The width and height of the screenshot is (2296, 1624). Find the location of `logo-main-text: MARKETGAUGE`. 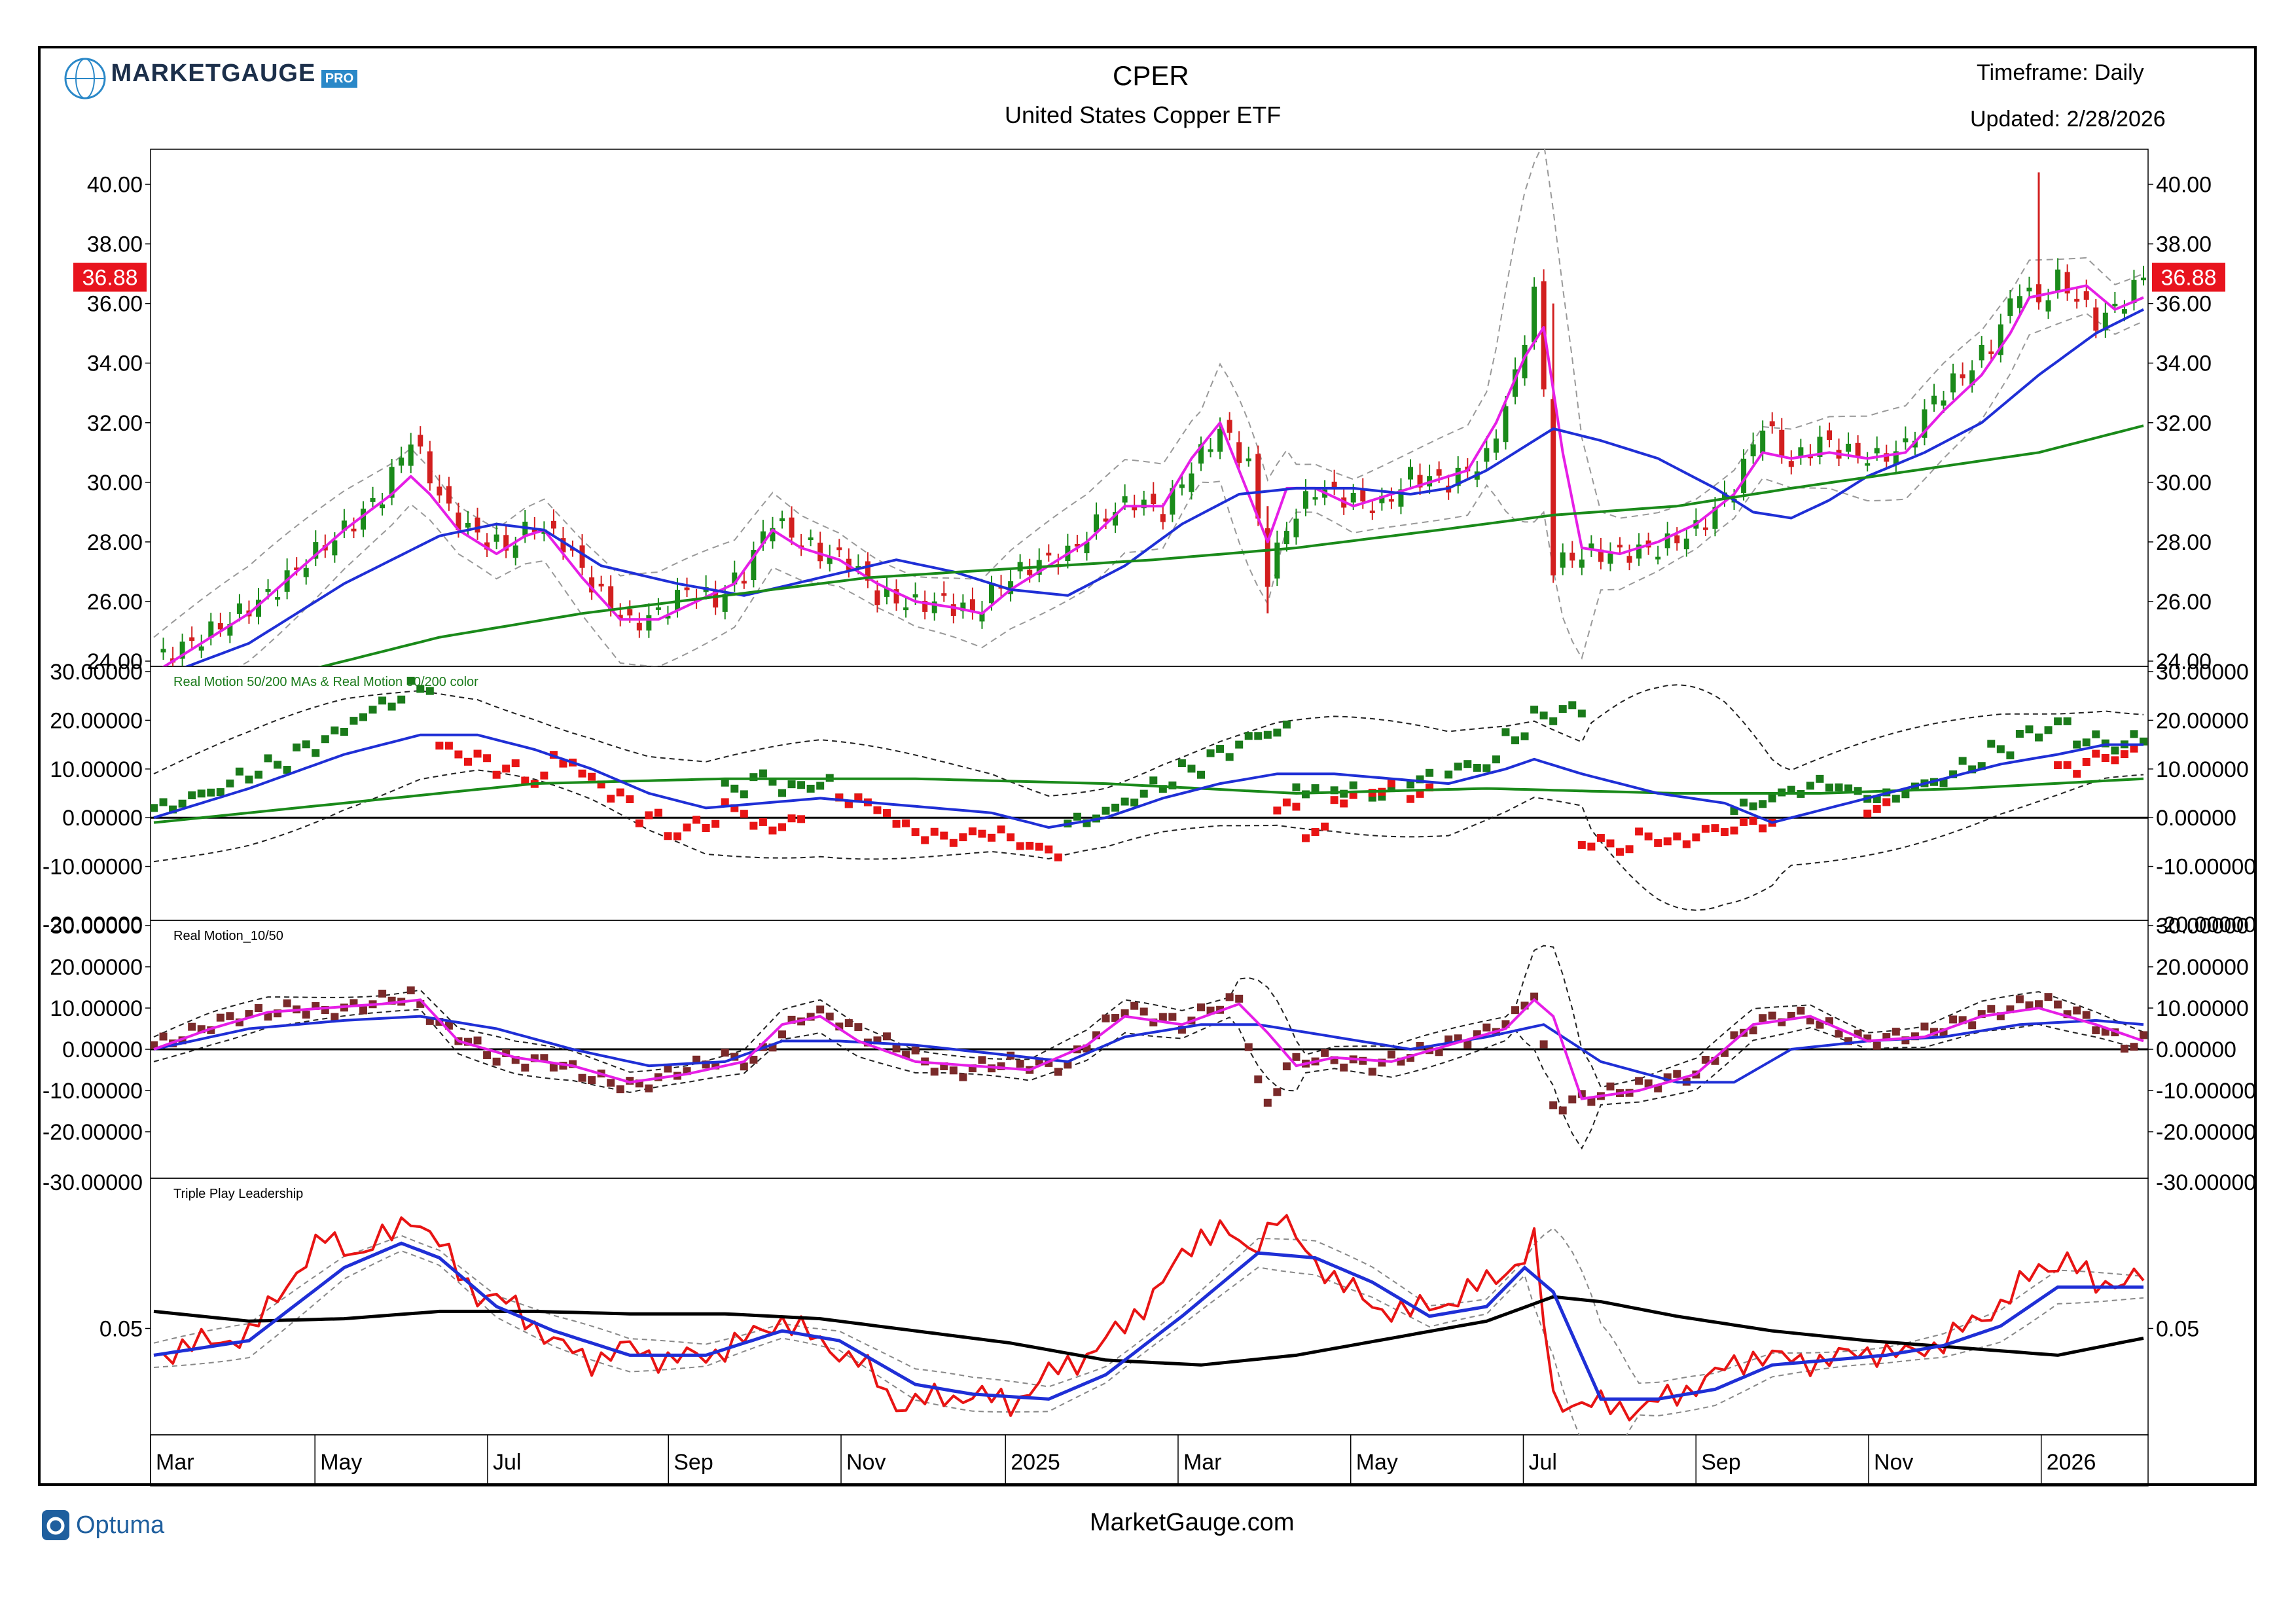

logo-main-text: MARKETGAUGE is located at coordinates (213, 74).